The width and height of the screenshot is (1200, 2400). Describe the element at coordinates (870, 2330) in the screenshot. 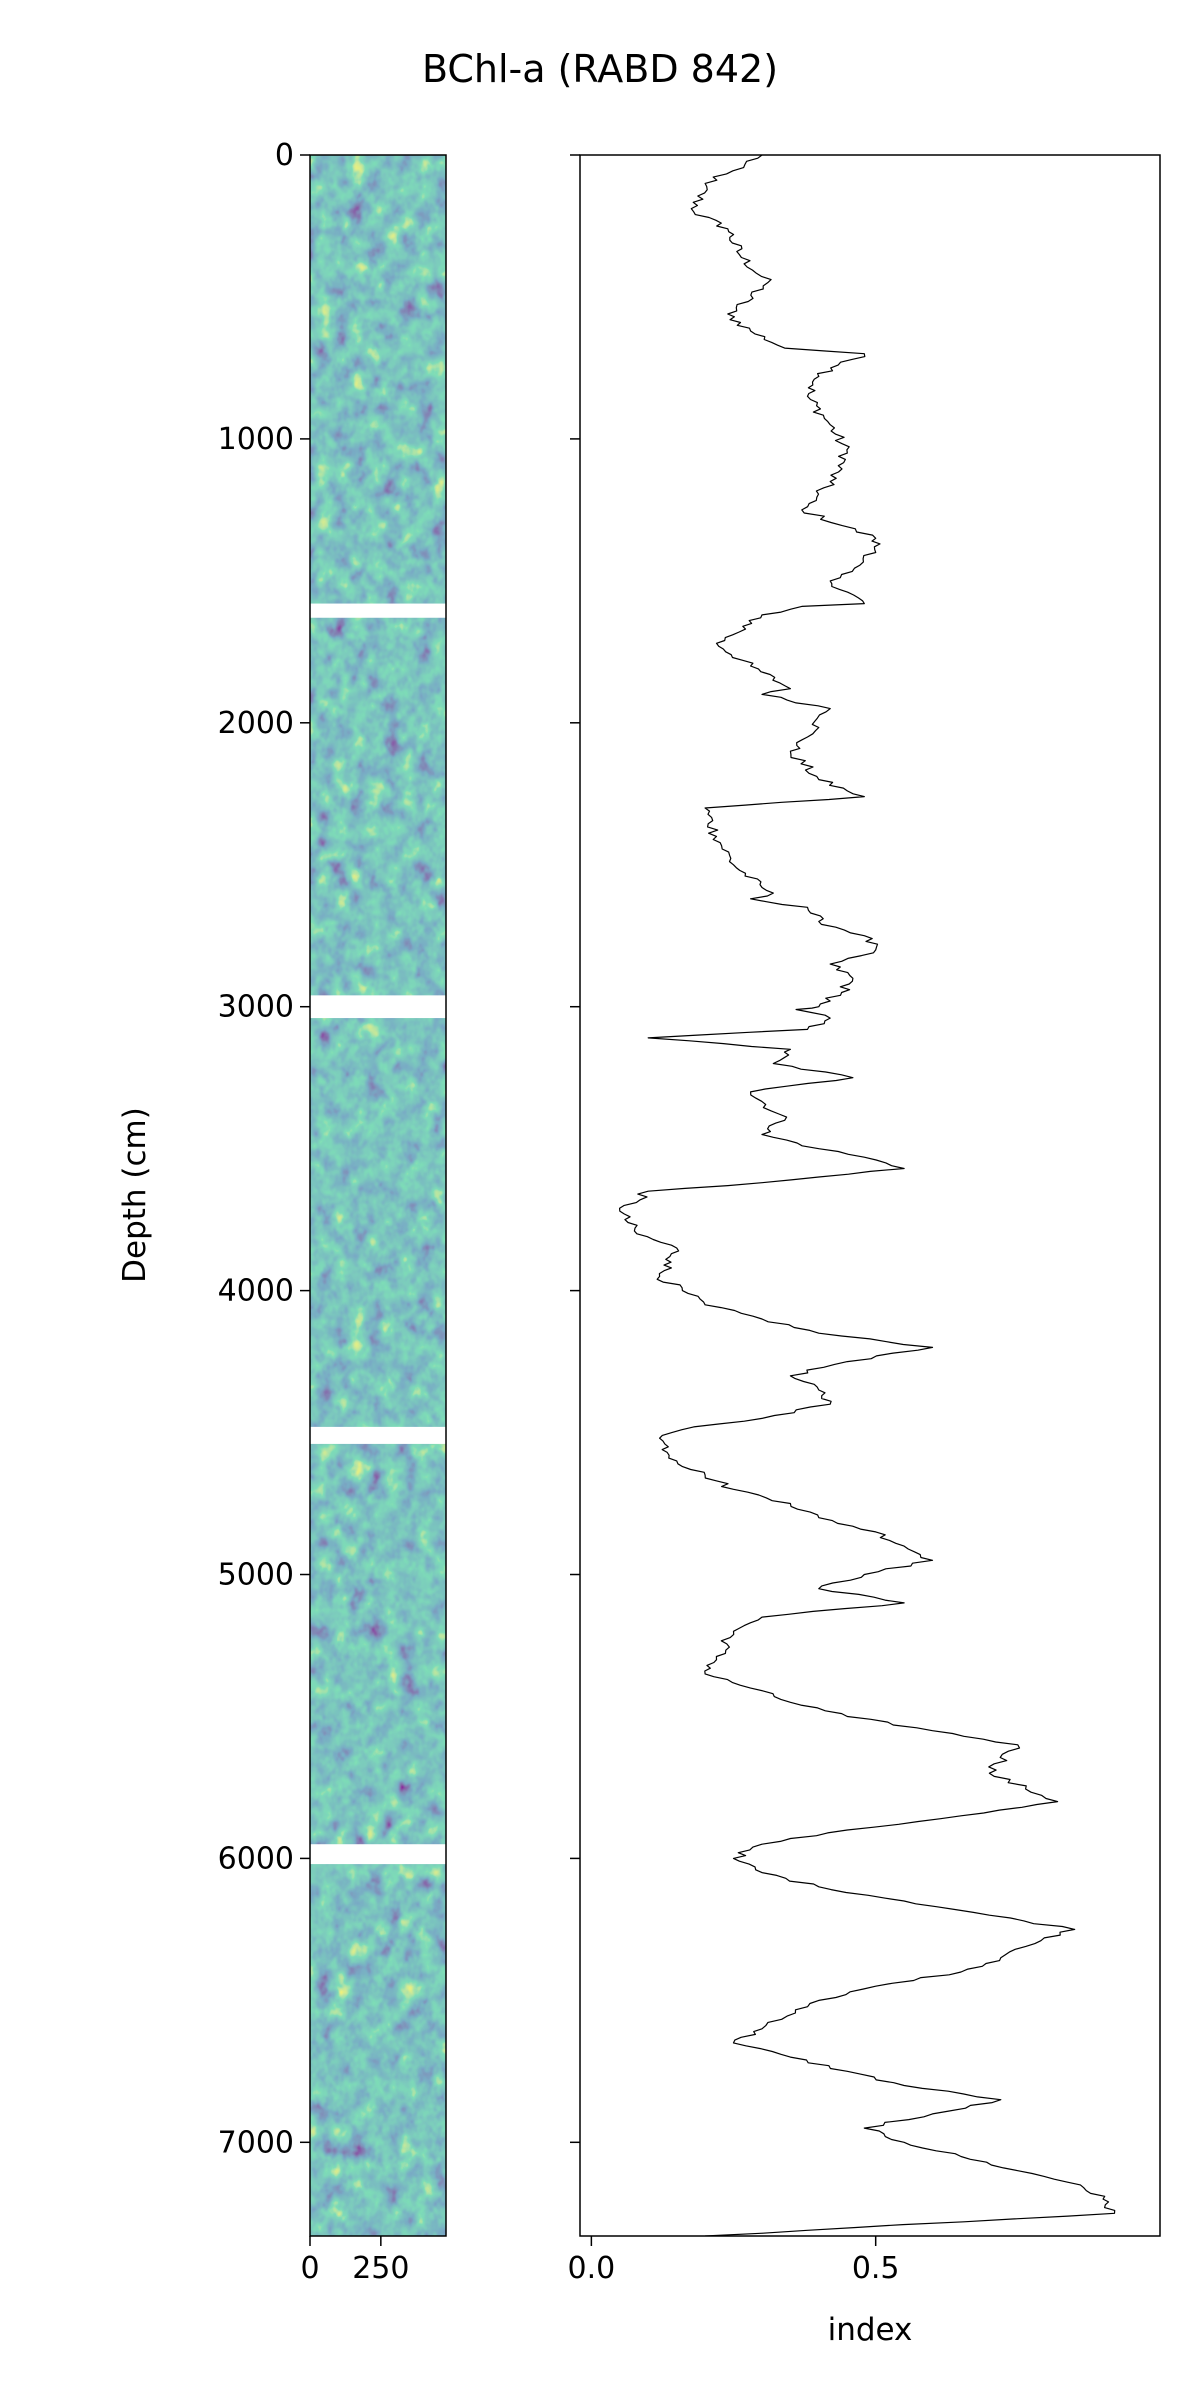

I see `x-axis-label: index` at that location.